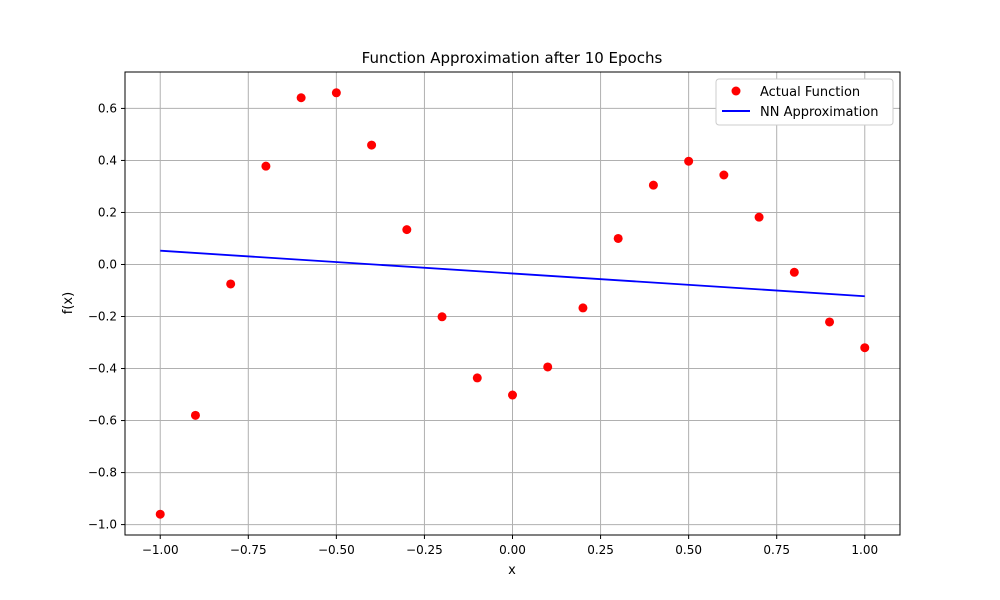 Image resolution: width=1000 pixels, height=600 pixels. What do you see at coordinates (819, 112) in the screenshot?
I see `legend-nn-label: NN Approximation` at bounding box center [819, 112].